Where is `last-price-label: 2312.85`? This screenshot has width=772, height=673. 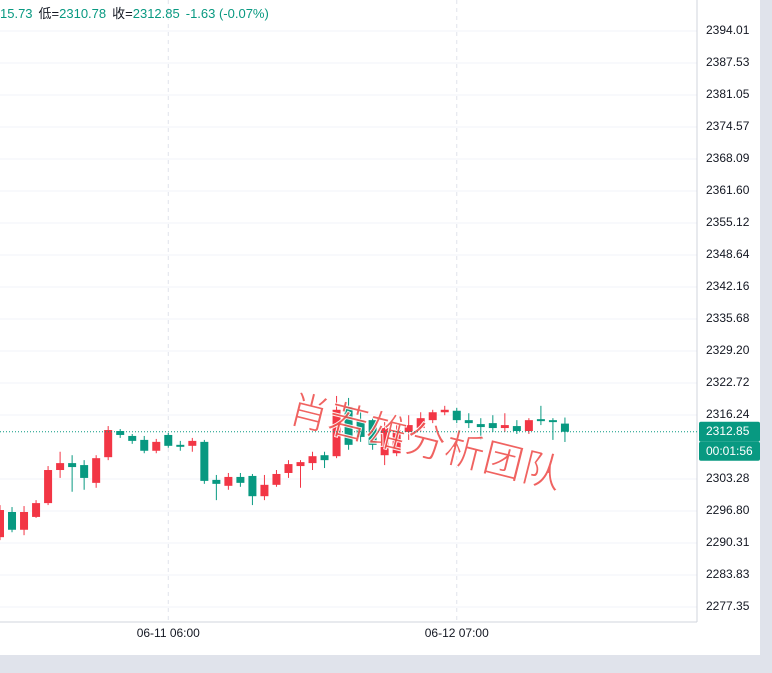 last-price-label: 2312.85 is located at coordinates (728, 431).